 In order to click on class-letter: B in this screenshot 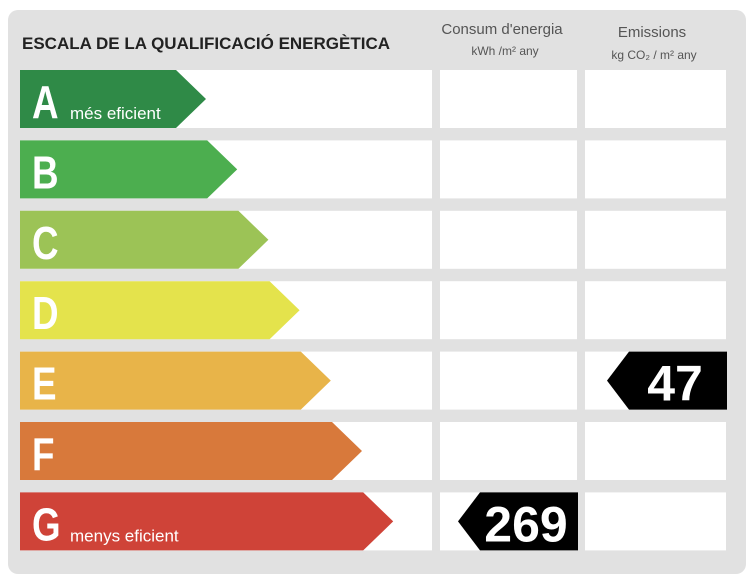, I will do `click(45, 172)`.